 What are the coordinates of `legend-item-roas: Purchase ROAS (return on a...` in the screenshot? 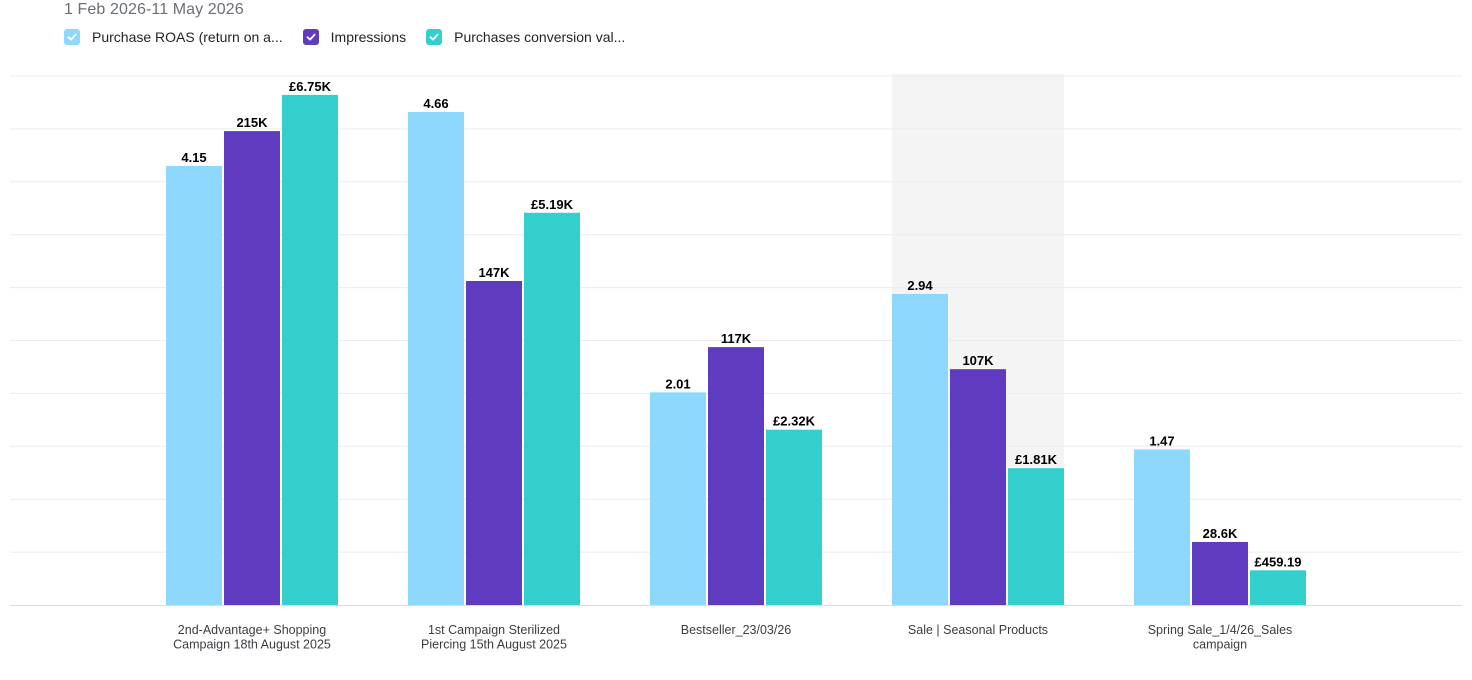 It's located at (173, 37).